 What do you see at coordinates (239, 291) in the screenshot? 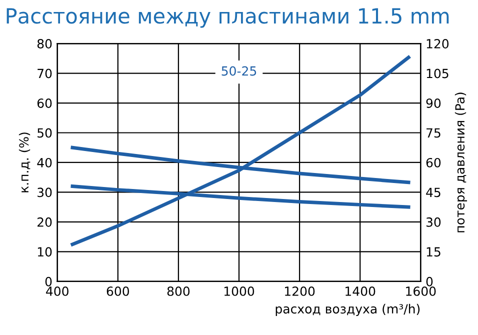
I see `x-tick-label: 1000` at bounding box center [239, 291].